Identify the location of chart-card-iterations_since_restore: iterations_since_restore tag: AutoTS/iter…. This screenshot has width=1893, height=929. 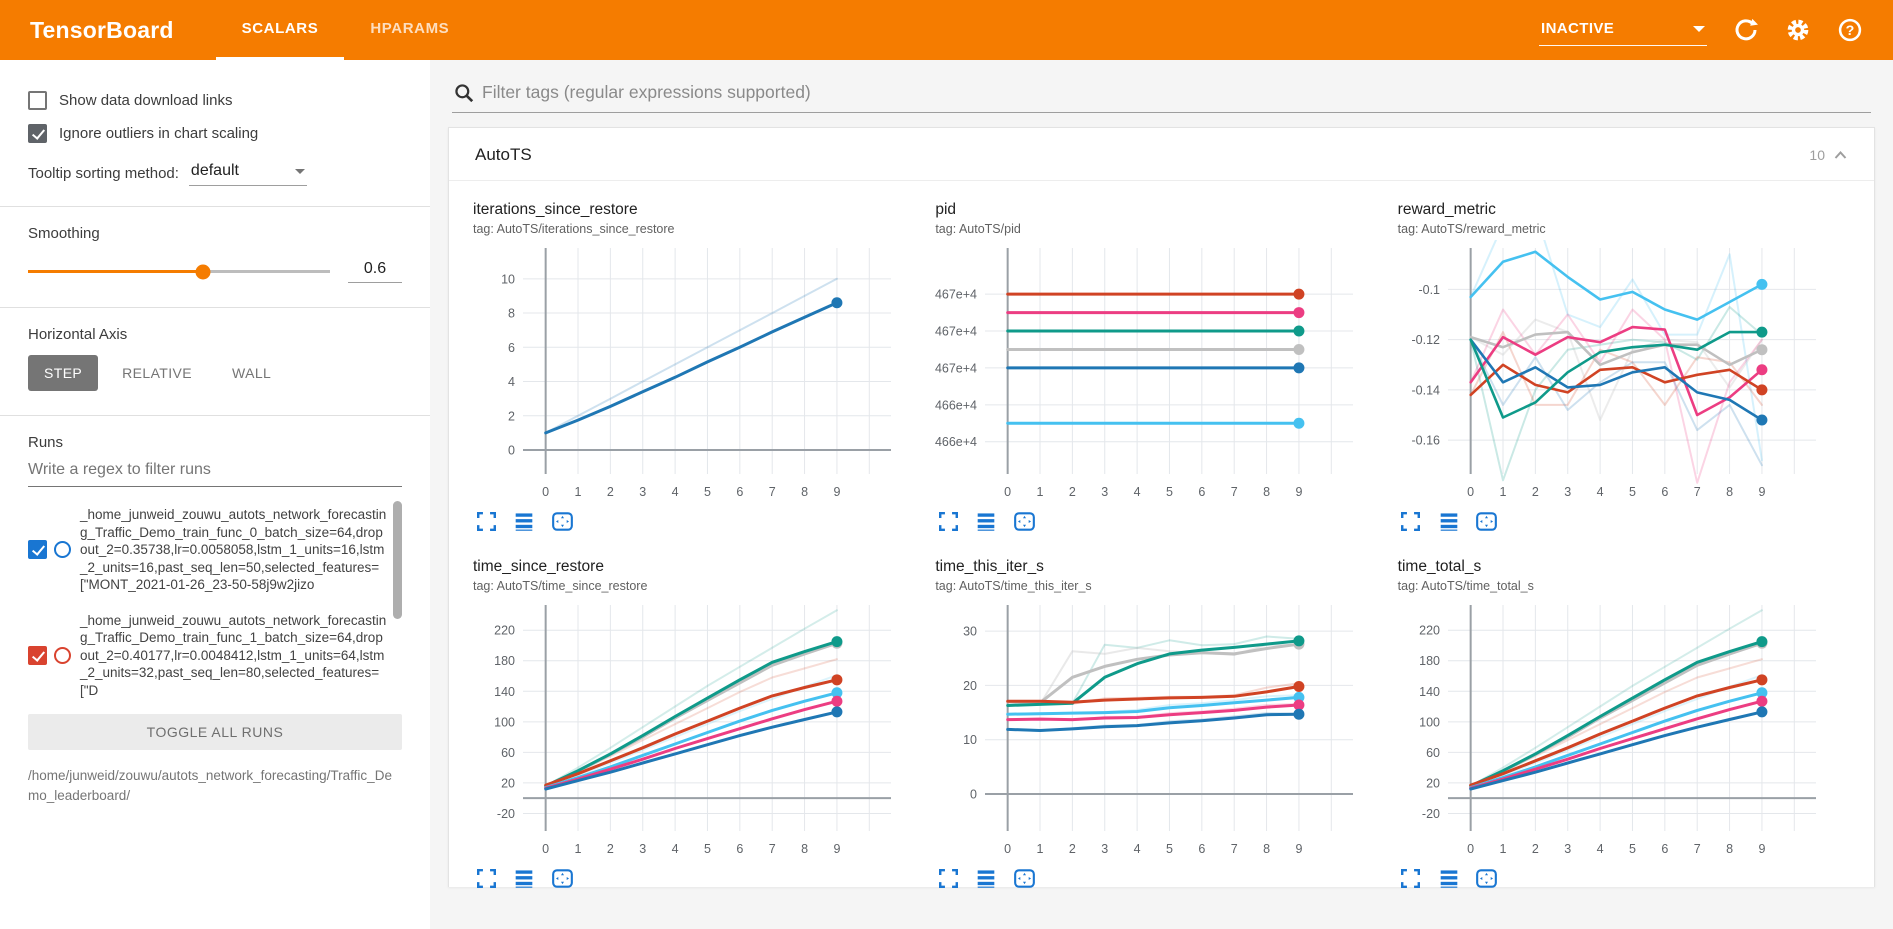
(699, 366).